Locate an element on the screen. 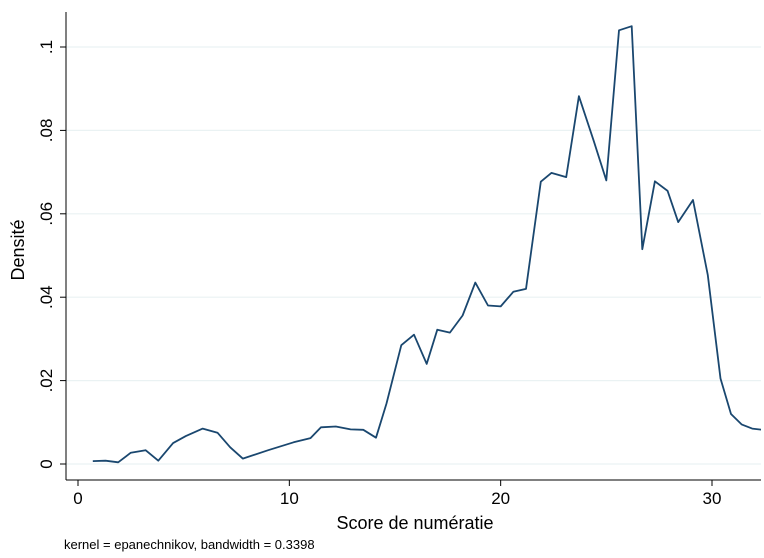 Image resolution: width=764 pixels, height=558 pixels. x-tick-label: 30 is located at coordinates (712, 498).